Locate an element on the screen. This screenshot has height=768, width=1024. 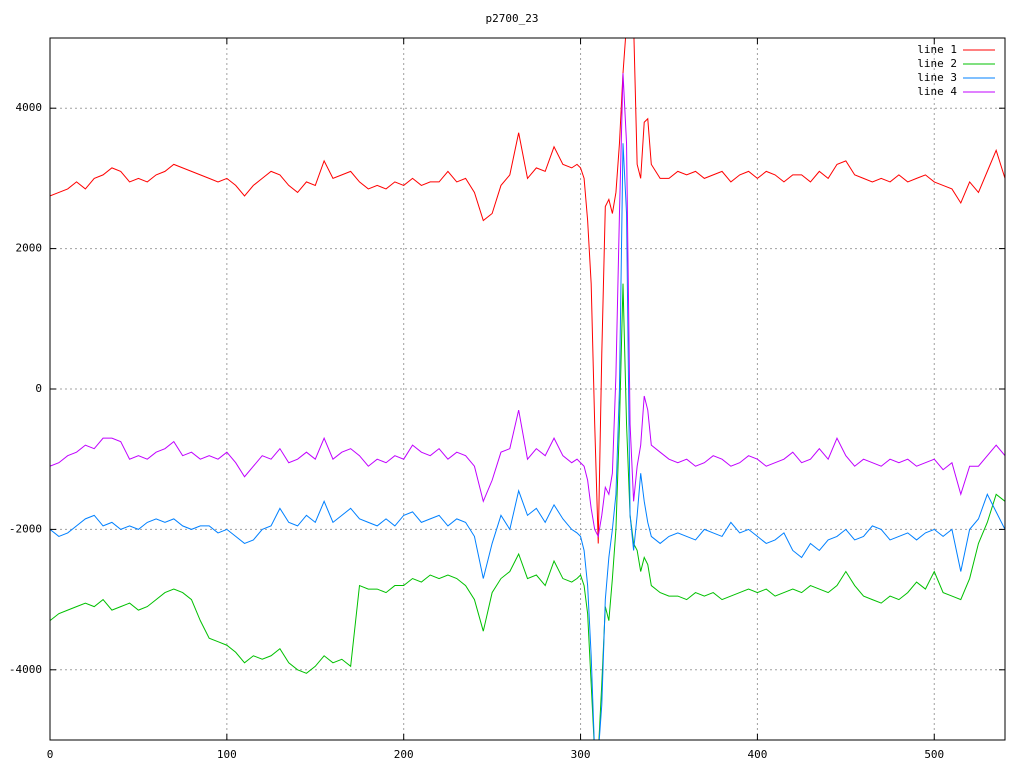
y-tick-label: -4000 is located at coordinates (25, 669).